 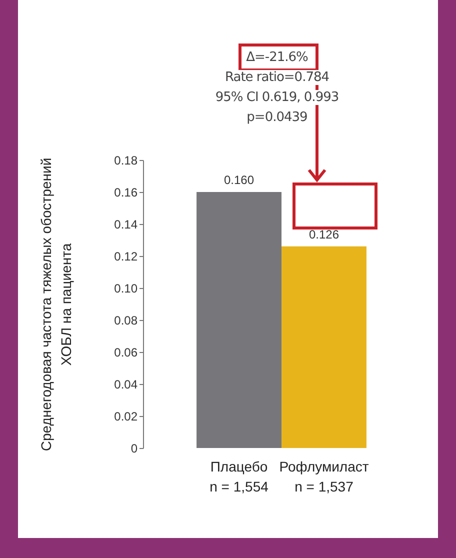 I want to click on y-tick-label: 0, so click(x=134, y=449).